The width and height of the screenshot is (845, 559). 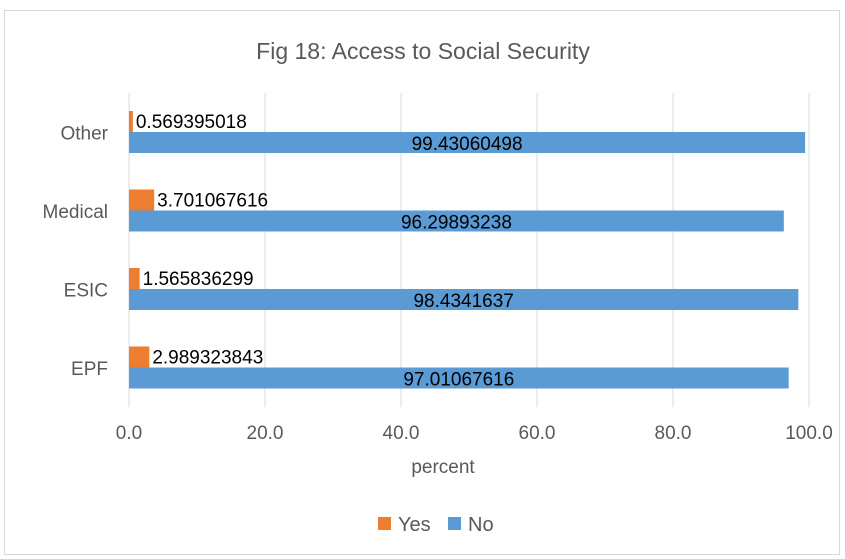 I want to click on bar-no-esic, so click(x=464, y=299).